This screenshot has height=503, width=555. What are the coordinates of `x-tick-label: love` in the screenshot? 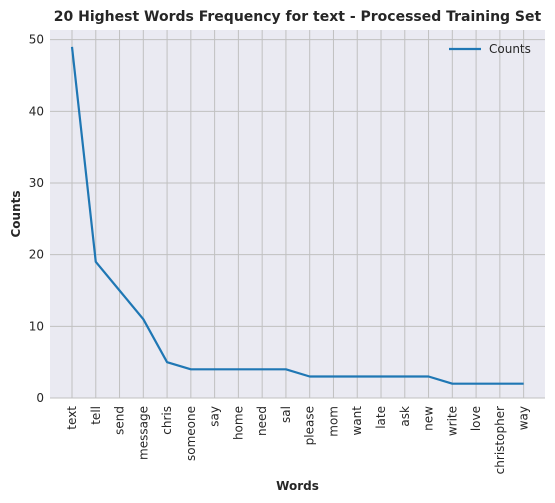 It's located at (476, 418).